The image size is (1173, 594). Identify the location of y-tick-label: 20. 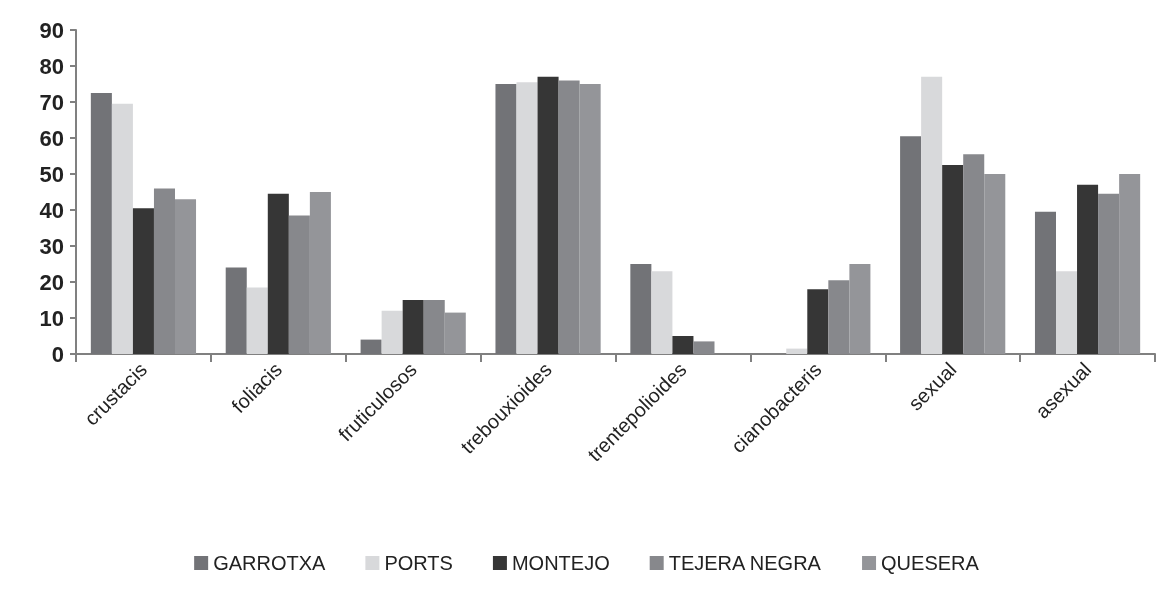
(51, 282).